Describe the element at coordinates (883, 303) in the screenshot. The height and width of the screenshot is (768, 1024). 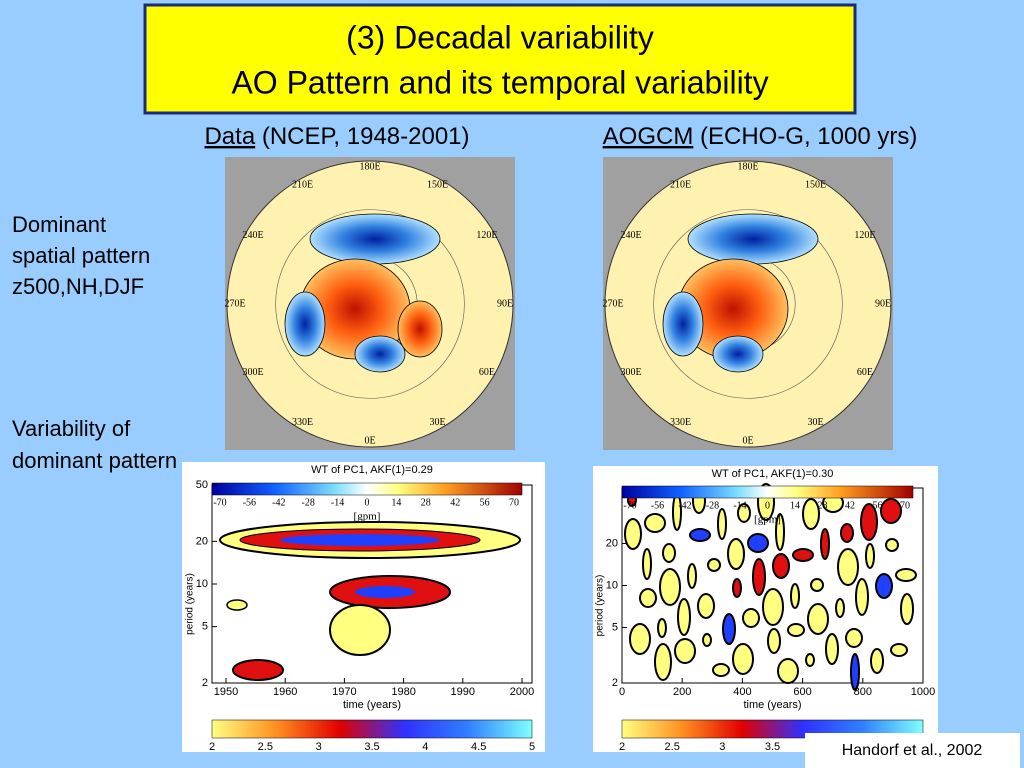
I see `longitude-label: 90E` at that location.